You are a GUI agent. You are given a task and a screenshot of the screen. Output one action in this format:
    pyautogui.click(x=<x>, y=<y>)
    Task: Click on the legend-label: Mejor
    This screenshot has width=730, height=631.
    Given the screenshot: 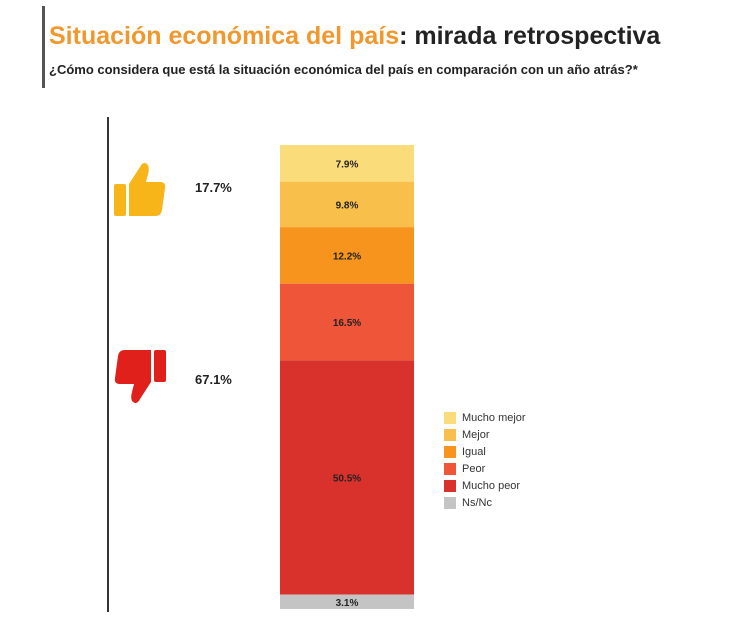 What is the action you would take?
    pyautogui.click(x=476, y=434)
    